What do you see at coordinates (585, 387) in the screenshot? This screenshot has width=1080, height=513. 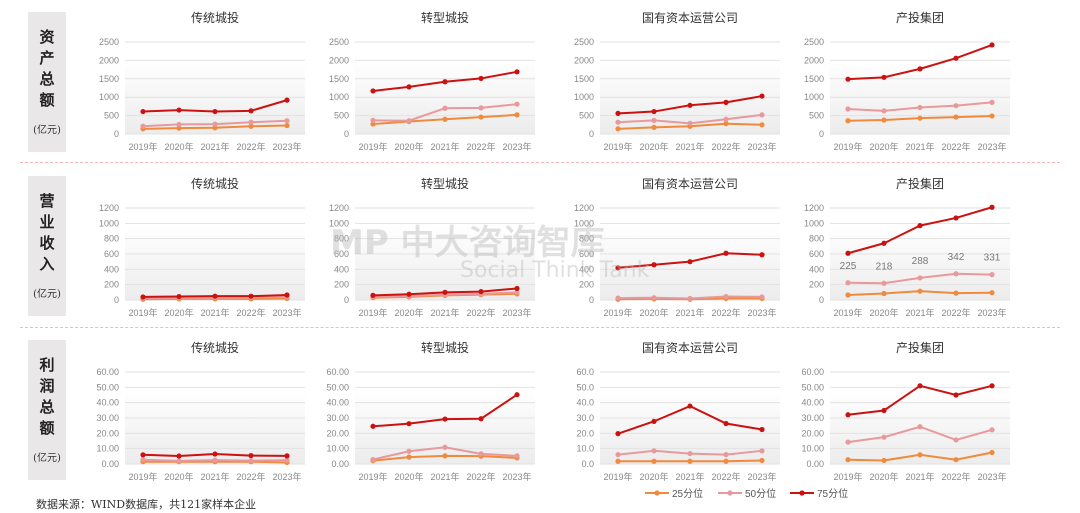 I see `y-tick-label: 50.0` at bounding box center [585, 387].